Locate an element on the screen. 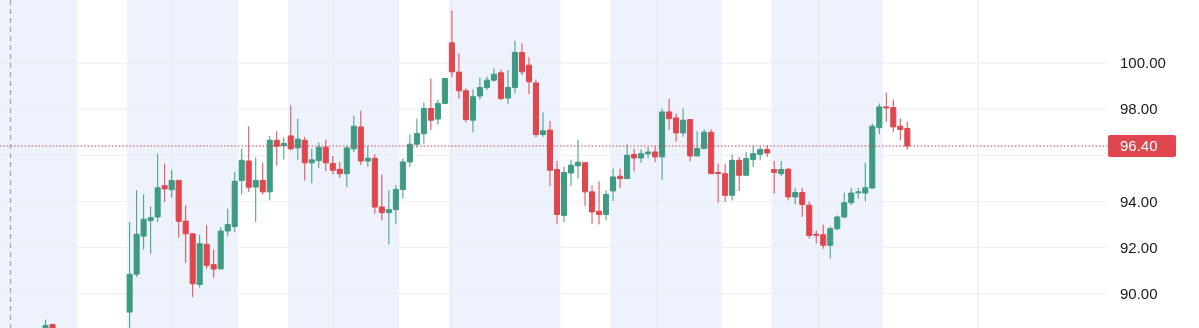  ref-line-label: 96.40 is located at coordinates (1139, 146).